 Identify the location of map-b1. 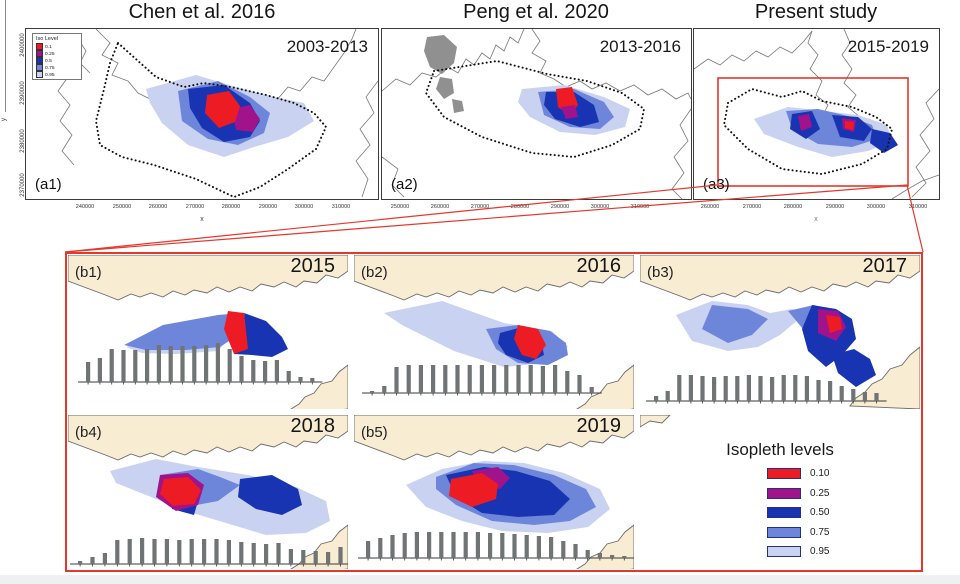
(208, 332).